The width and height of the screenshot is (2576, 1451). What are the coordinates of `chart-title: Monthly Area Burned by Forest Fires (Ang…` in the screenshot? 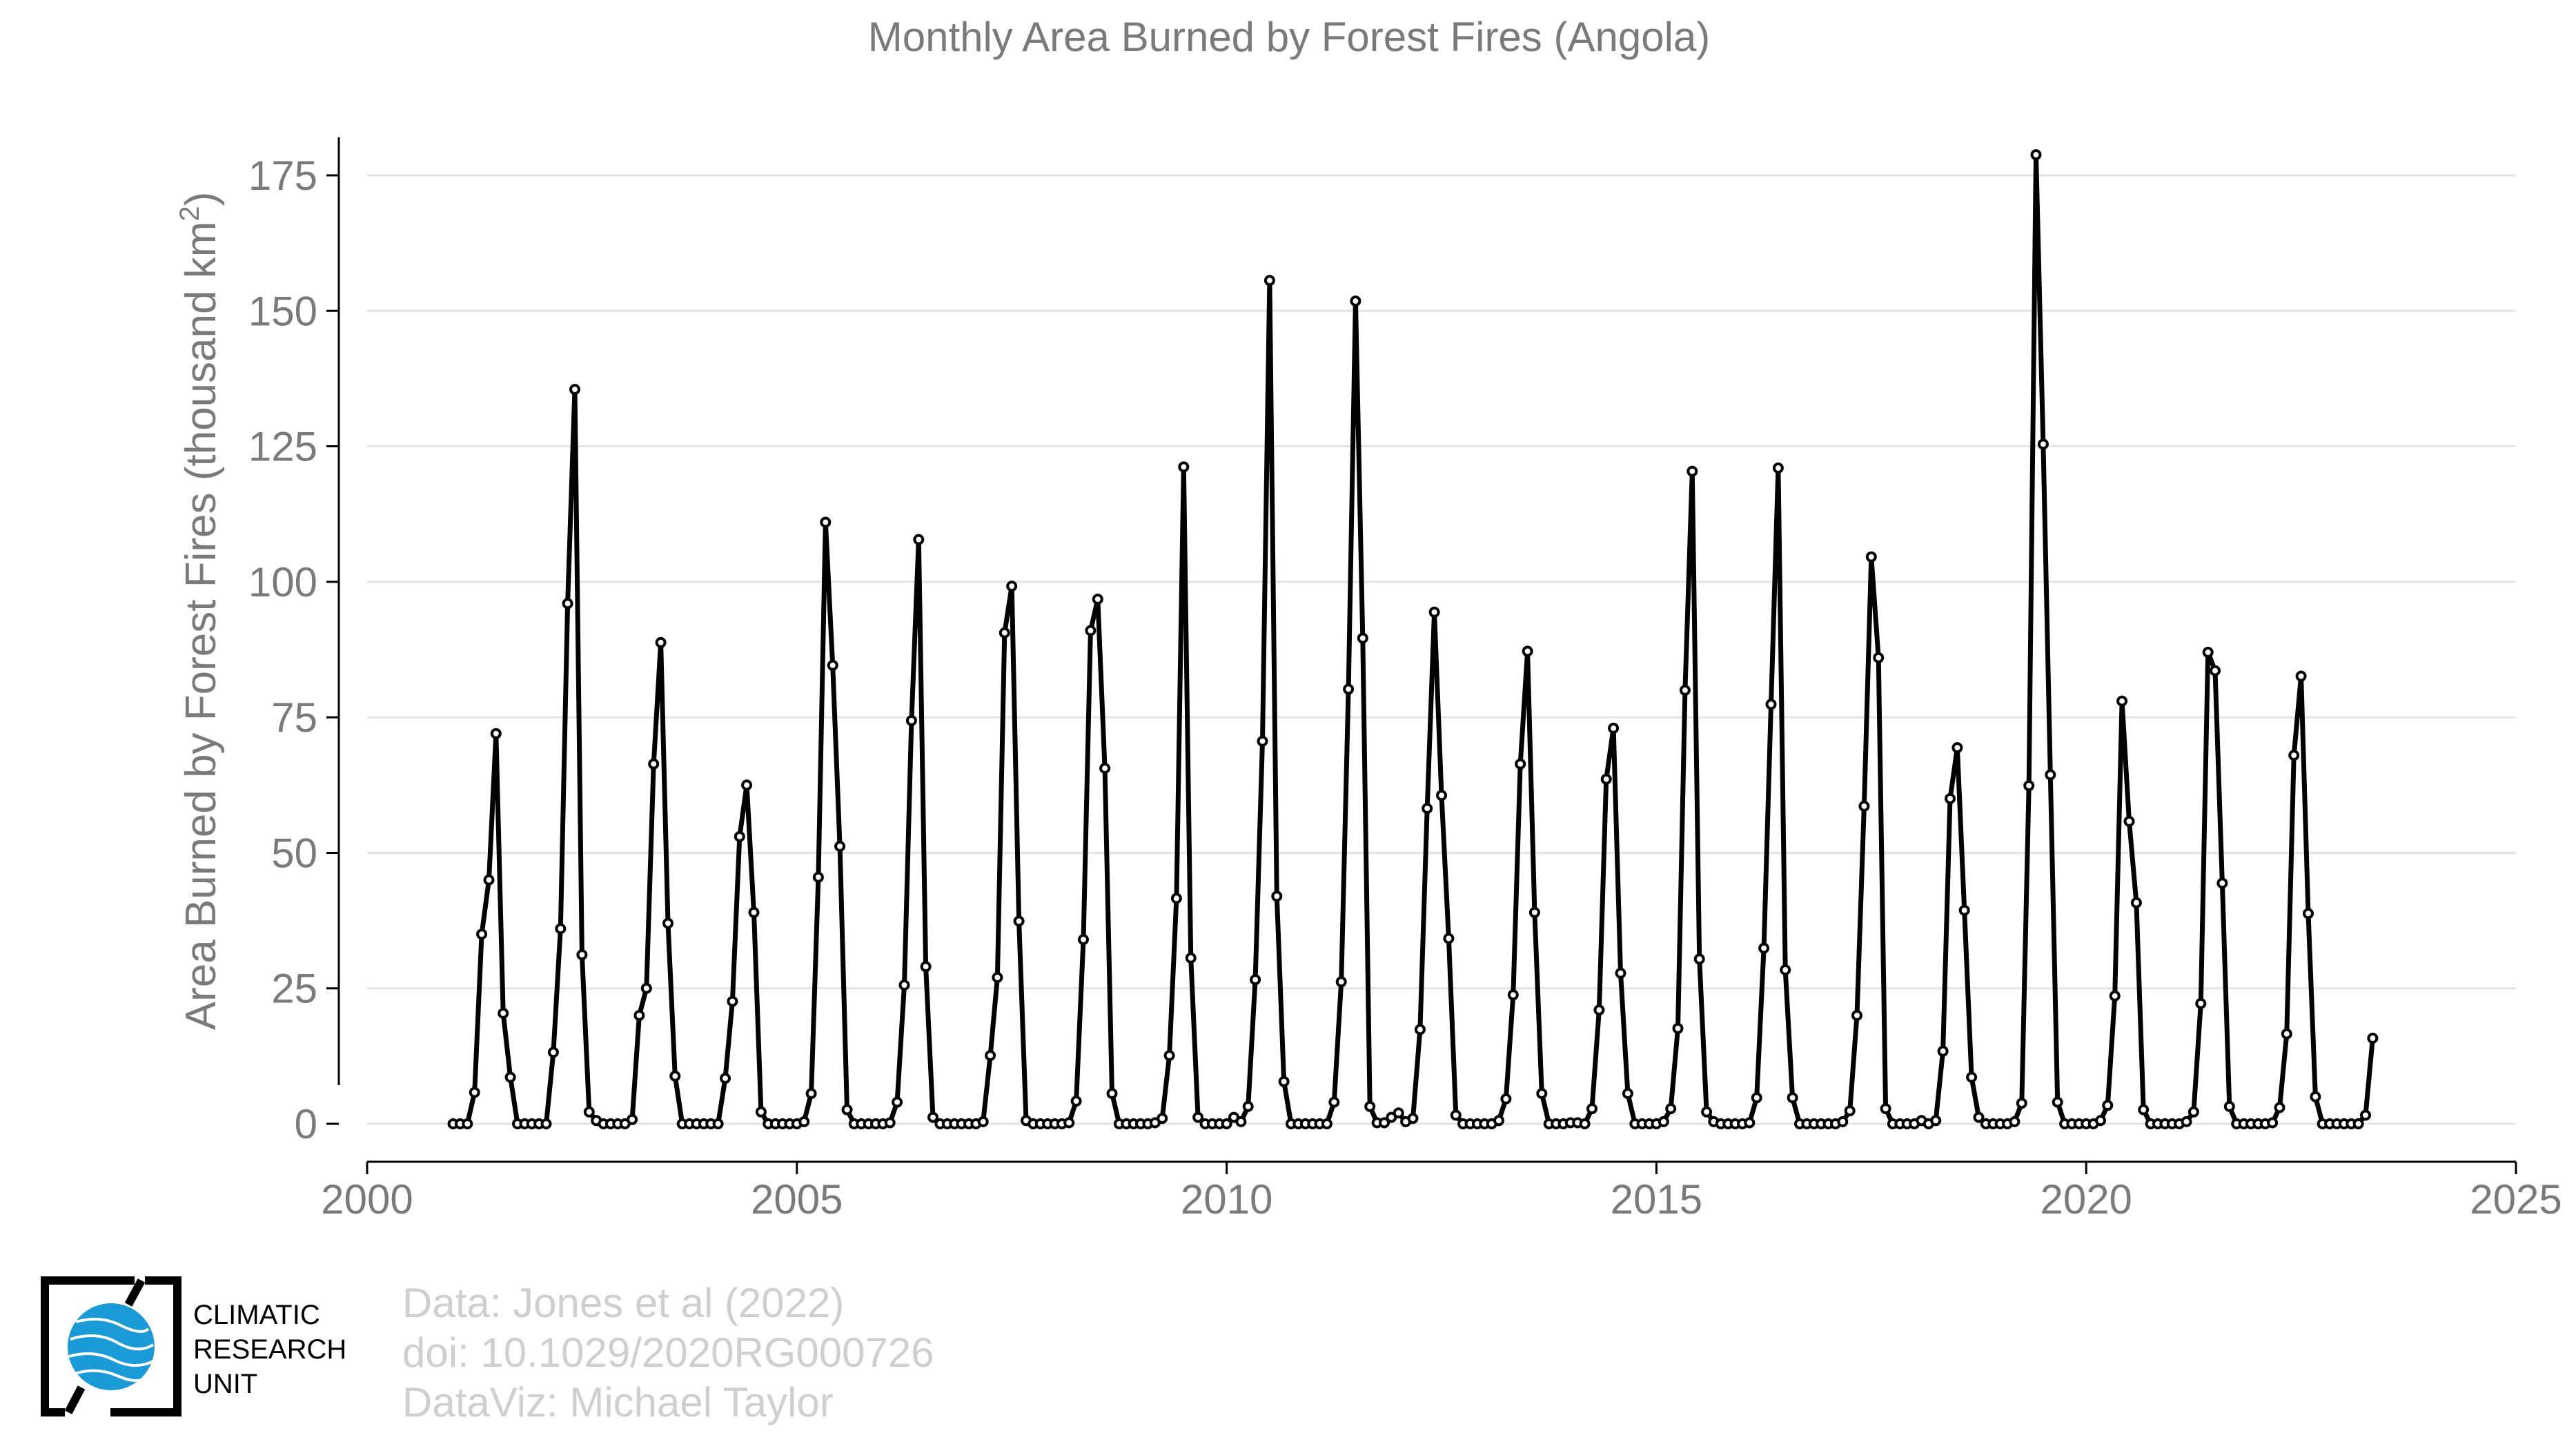 It's located at (1289, 37).